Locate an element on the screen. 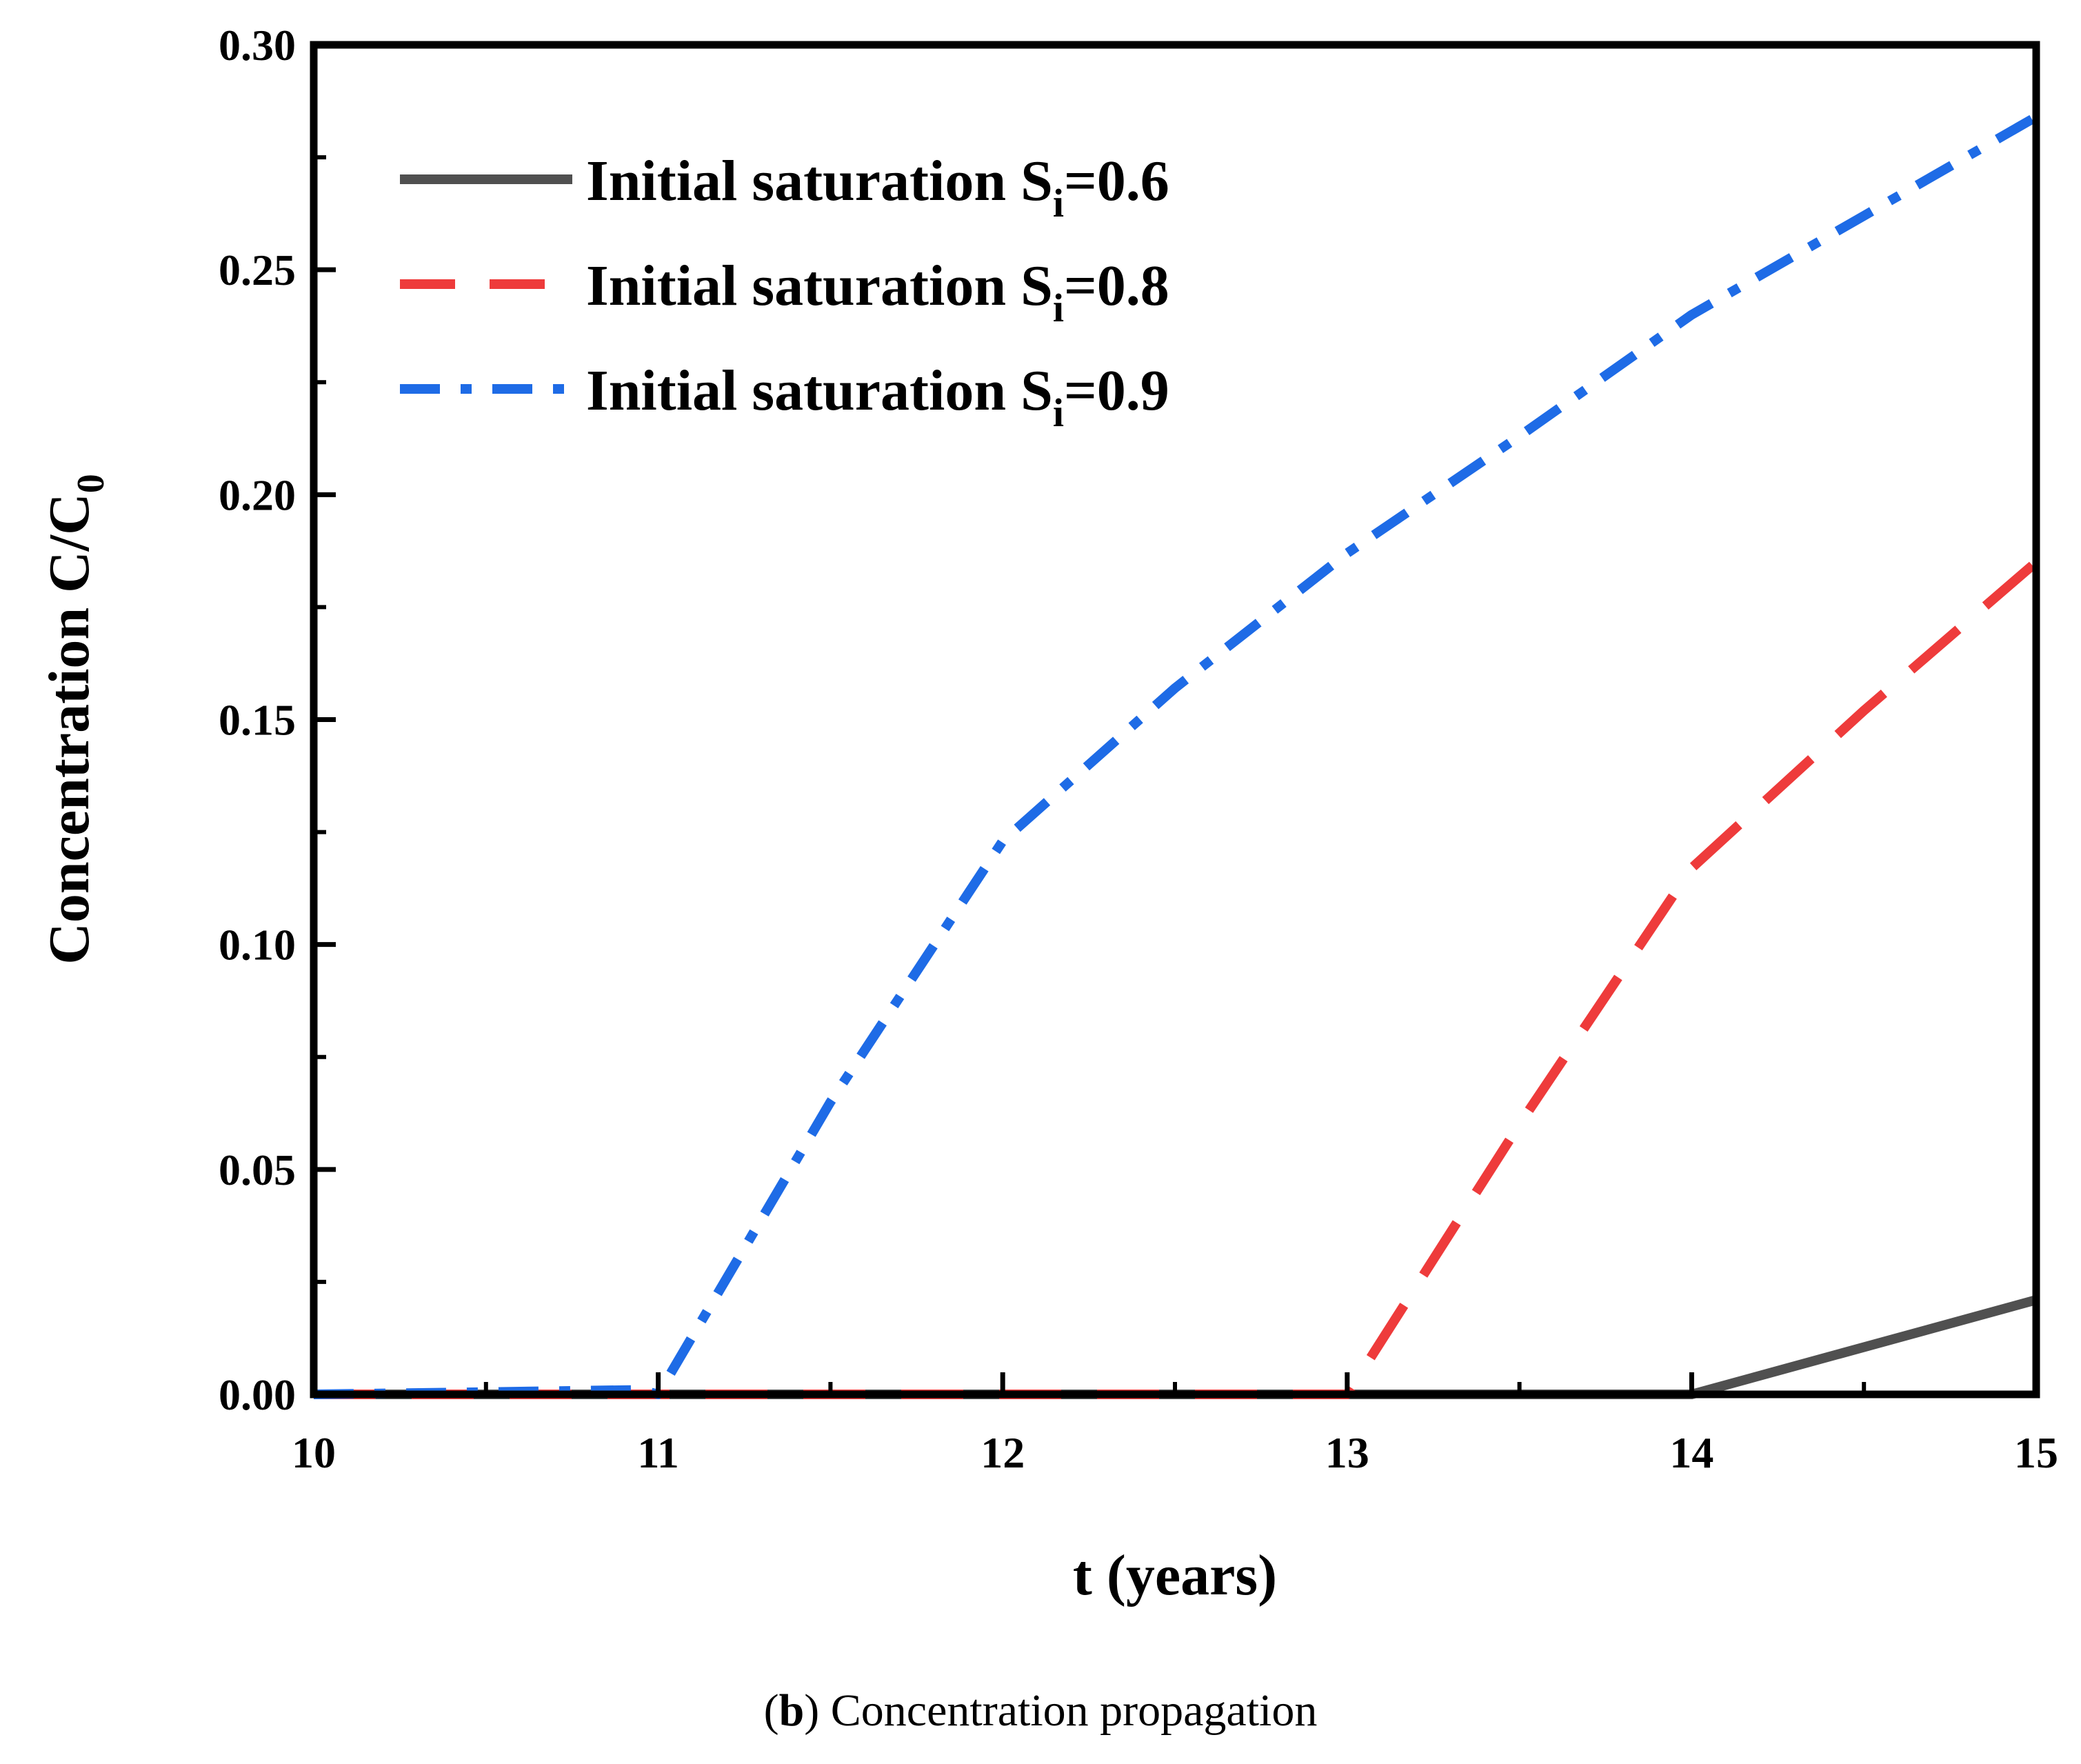 The width and height of the screenshot is (2081, 1764). y-axis-title-subscript: 0 is located at coordinates (91, 484).